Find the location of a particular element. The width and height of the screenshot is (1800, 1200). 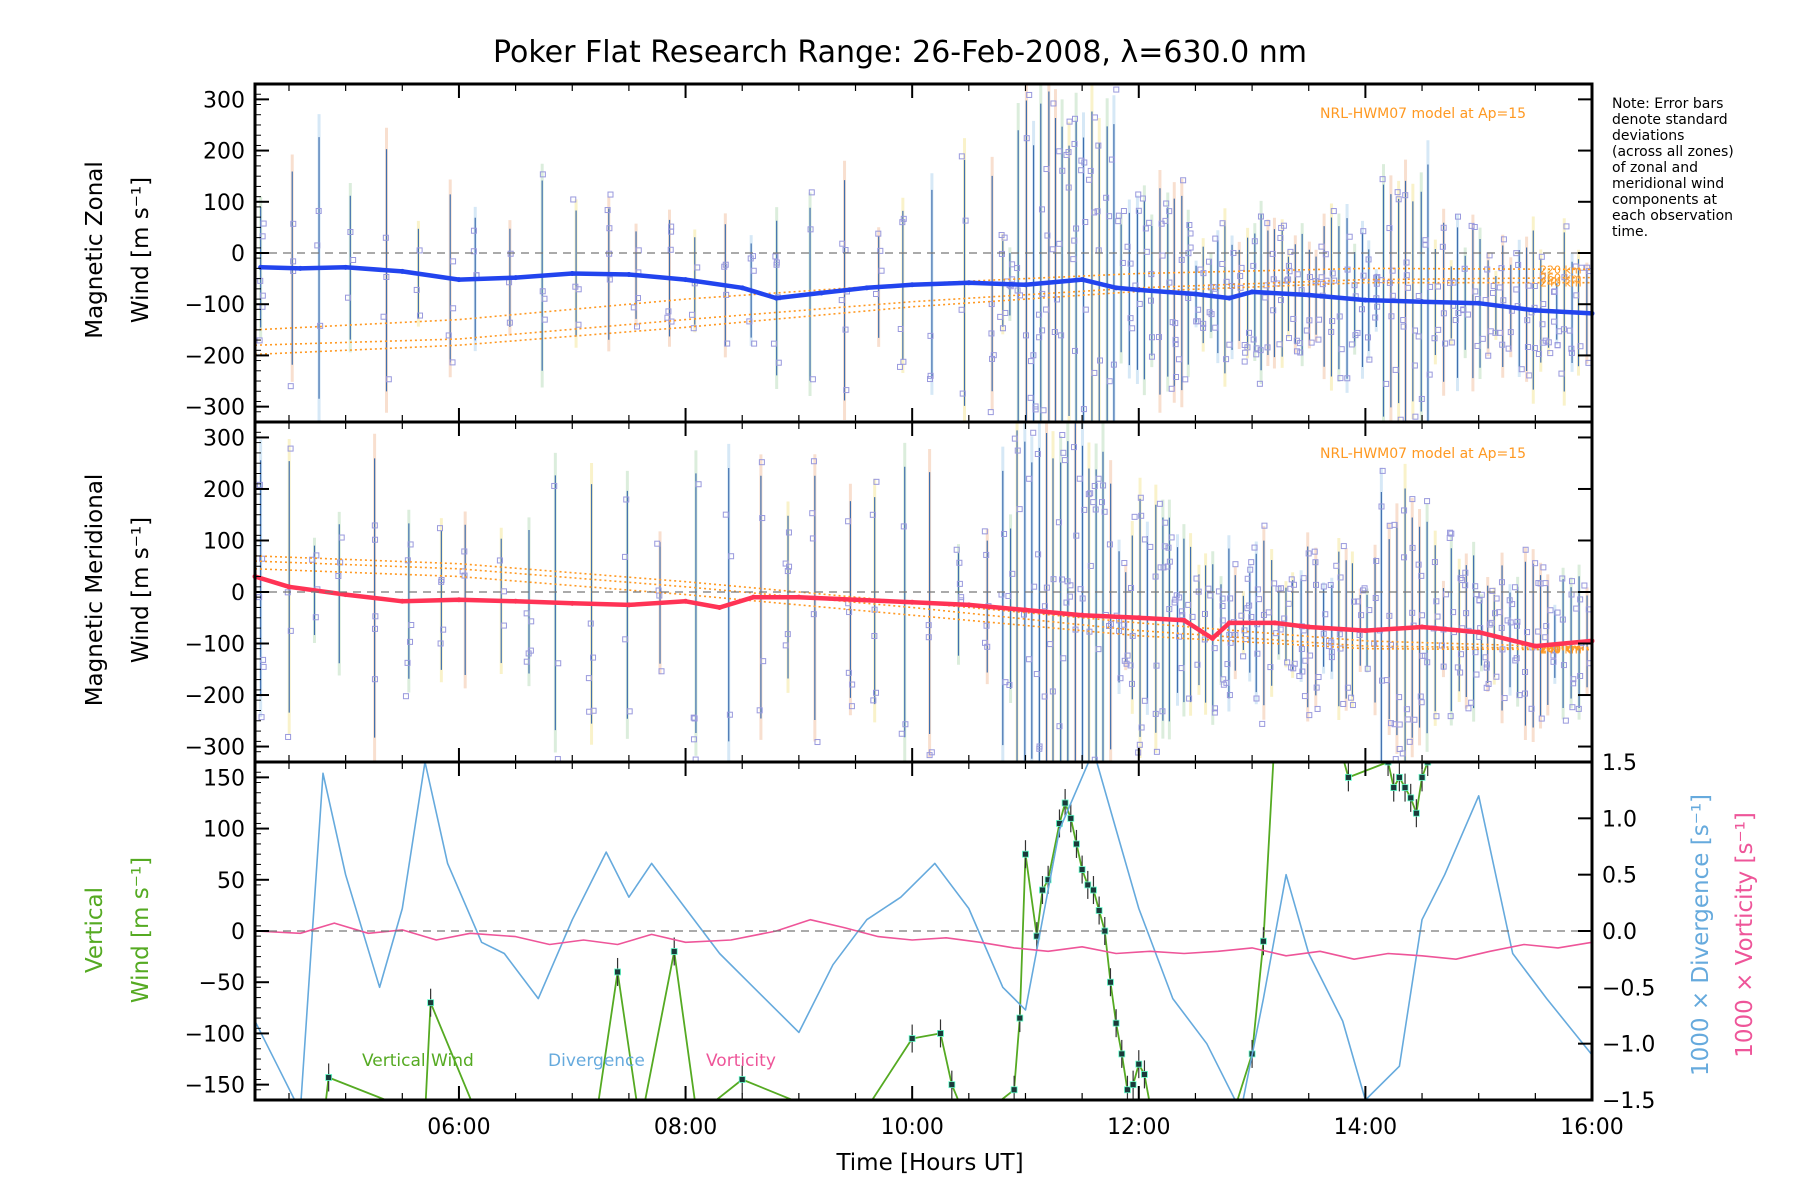

model-height-label: 220 km is located at coordinates (1561, 269).